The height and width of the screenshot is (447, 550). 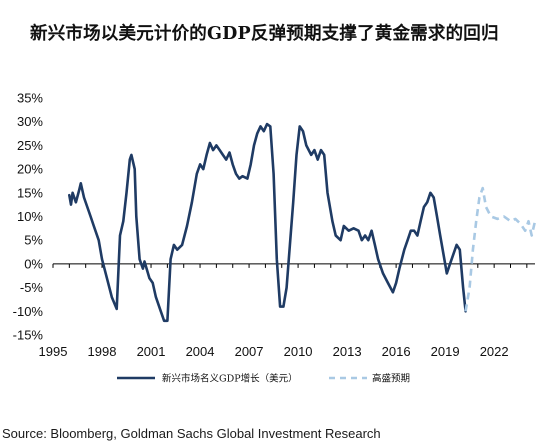 I want to click on legend-label: 高盛预期, so click(x=391, y=379).